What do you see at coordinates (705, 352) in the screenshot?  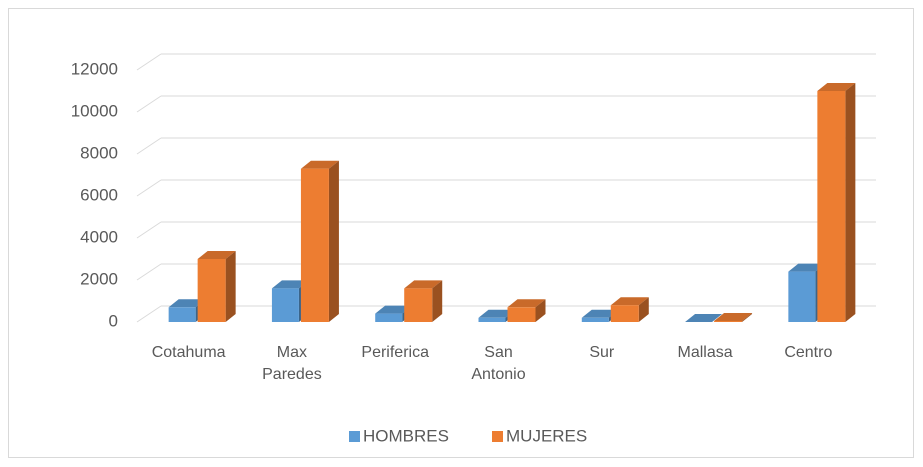 I see `x-tick-label: Mallasa` at bounding box center [705, 352].